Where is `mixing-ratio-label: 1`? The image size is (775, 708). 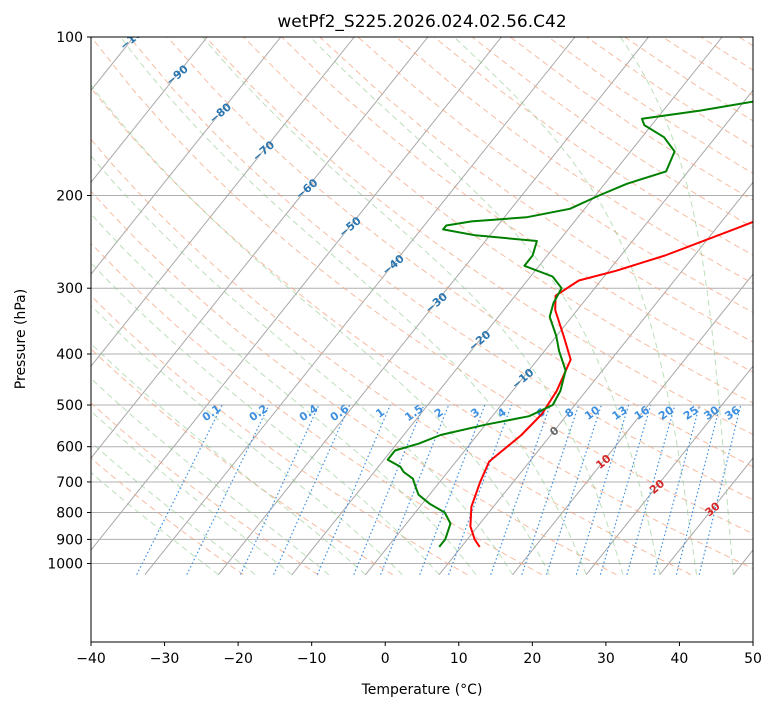
mixing-ratio-label: 1 is located at coordinates (380, 413).